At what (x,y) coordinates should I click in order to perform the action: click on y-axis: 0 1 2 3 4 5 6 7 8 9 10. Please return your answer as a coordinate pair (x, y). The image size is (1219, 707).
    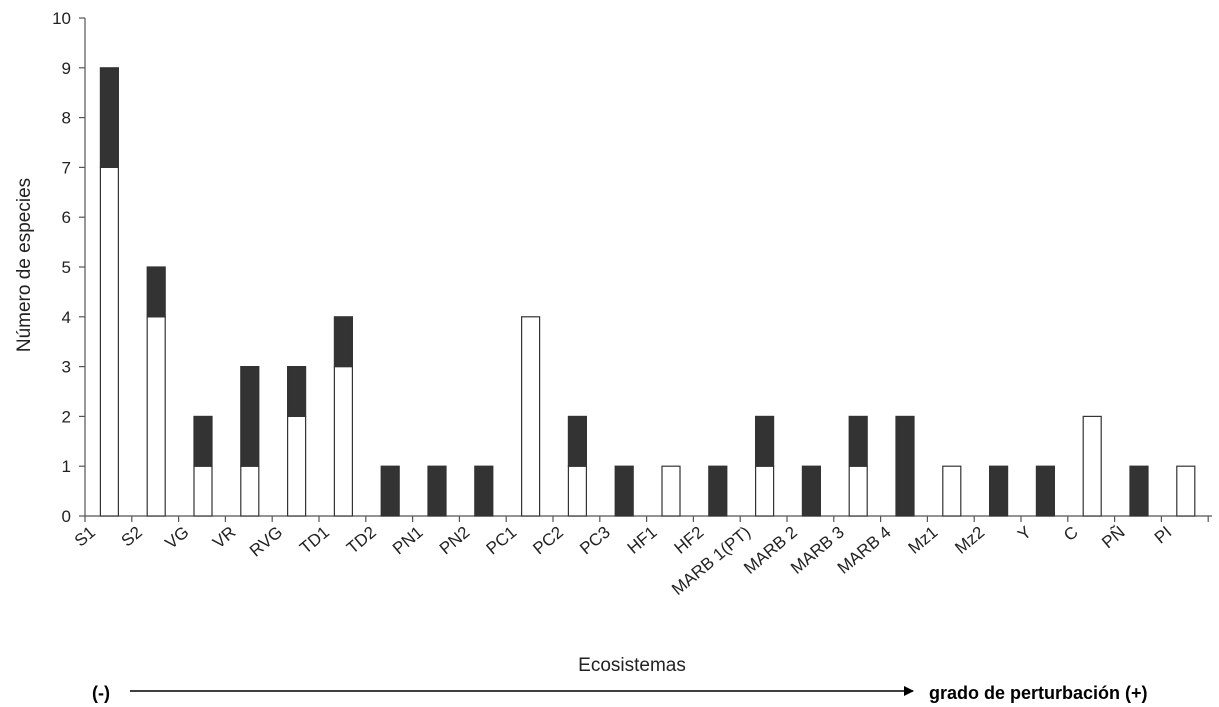
    Looking at the image, I should click on (69, 267).